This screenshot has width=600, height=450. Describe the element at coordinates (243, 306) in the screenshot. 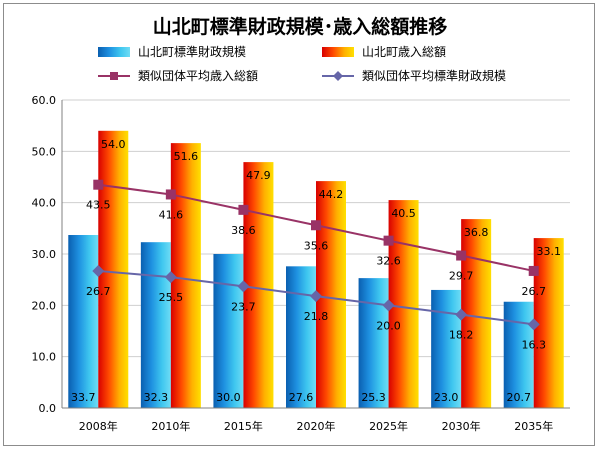

I see `line-value-label: 23.7` at that location.